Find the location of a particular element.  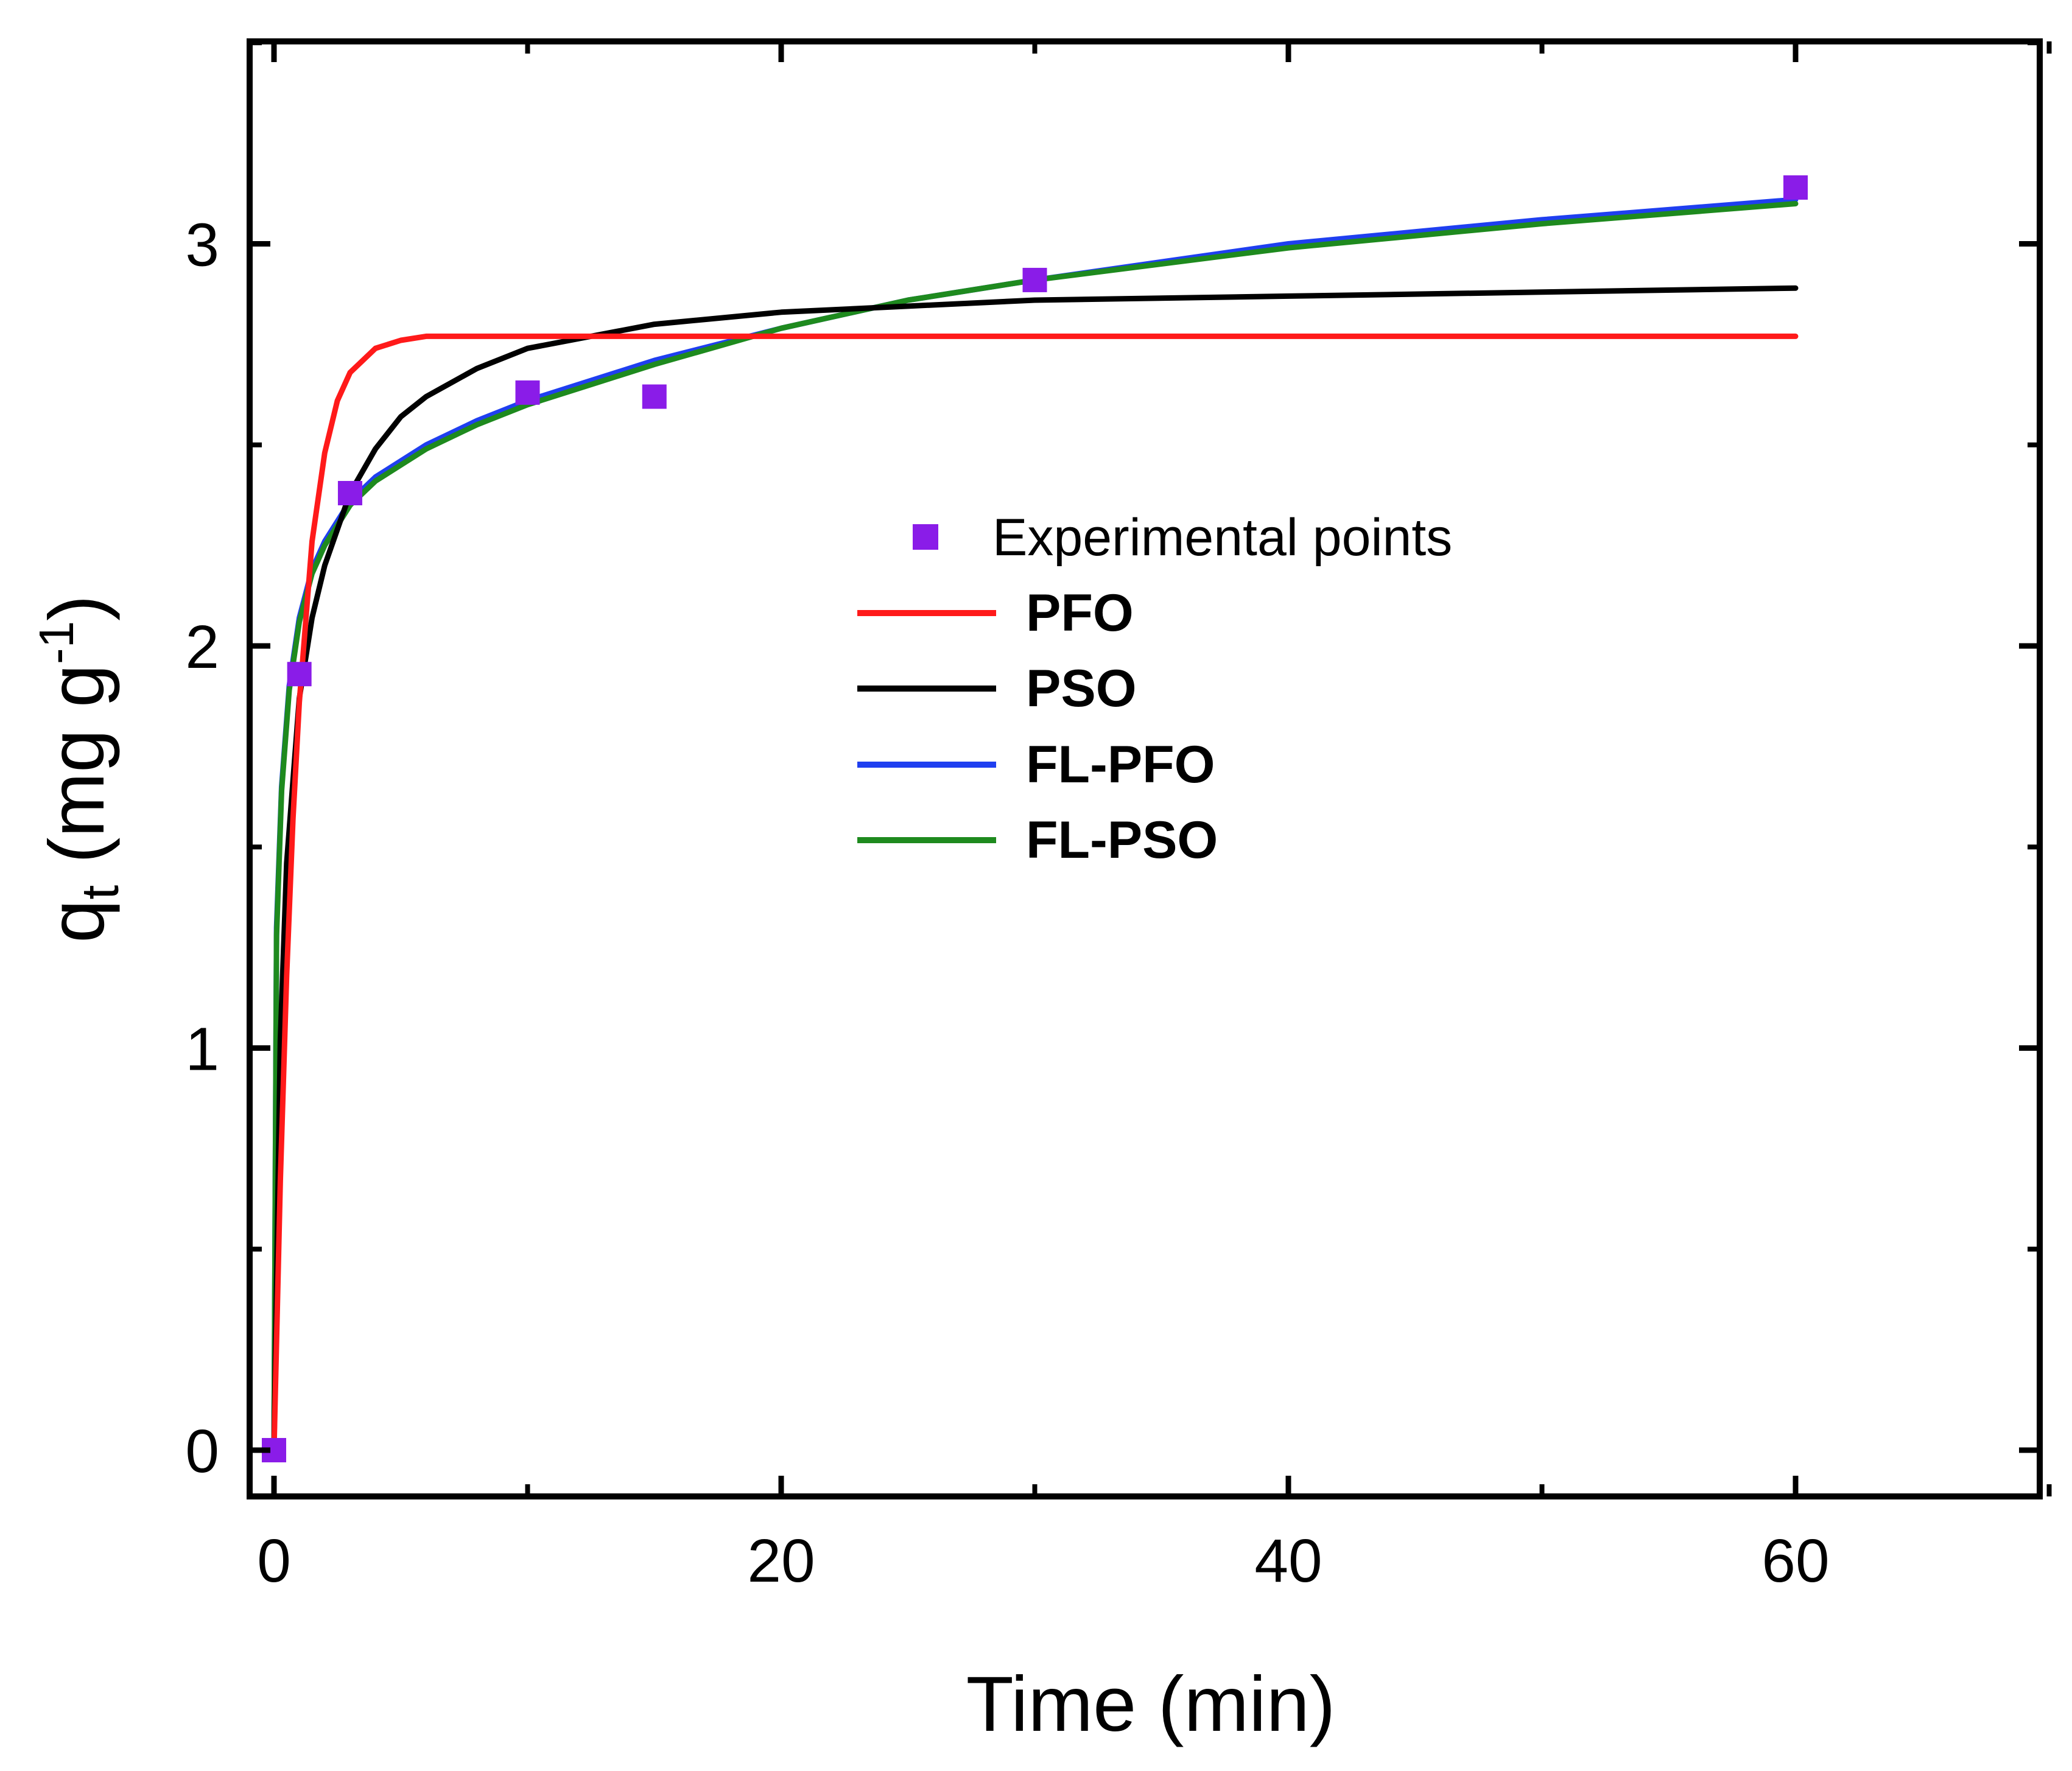

legend-label-pso: PSO is located at coordinates (1082, 688).